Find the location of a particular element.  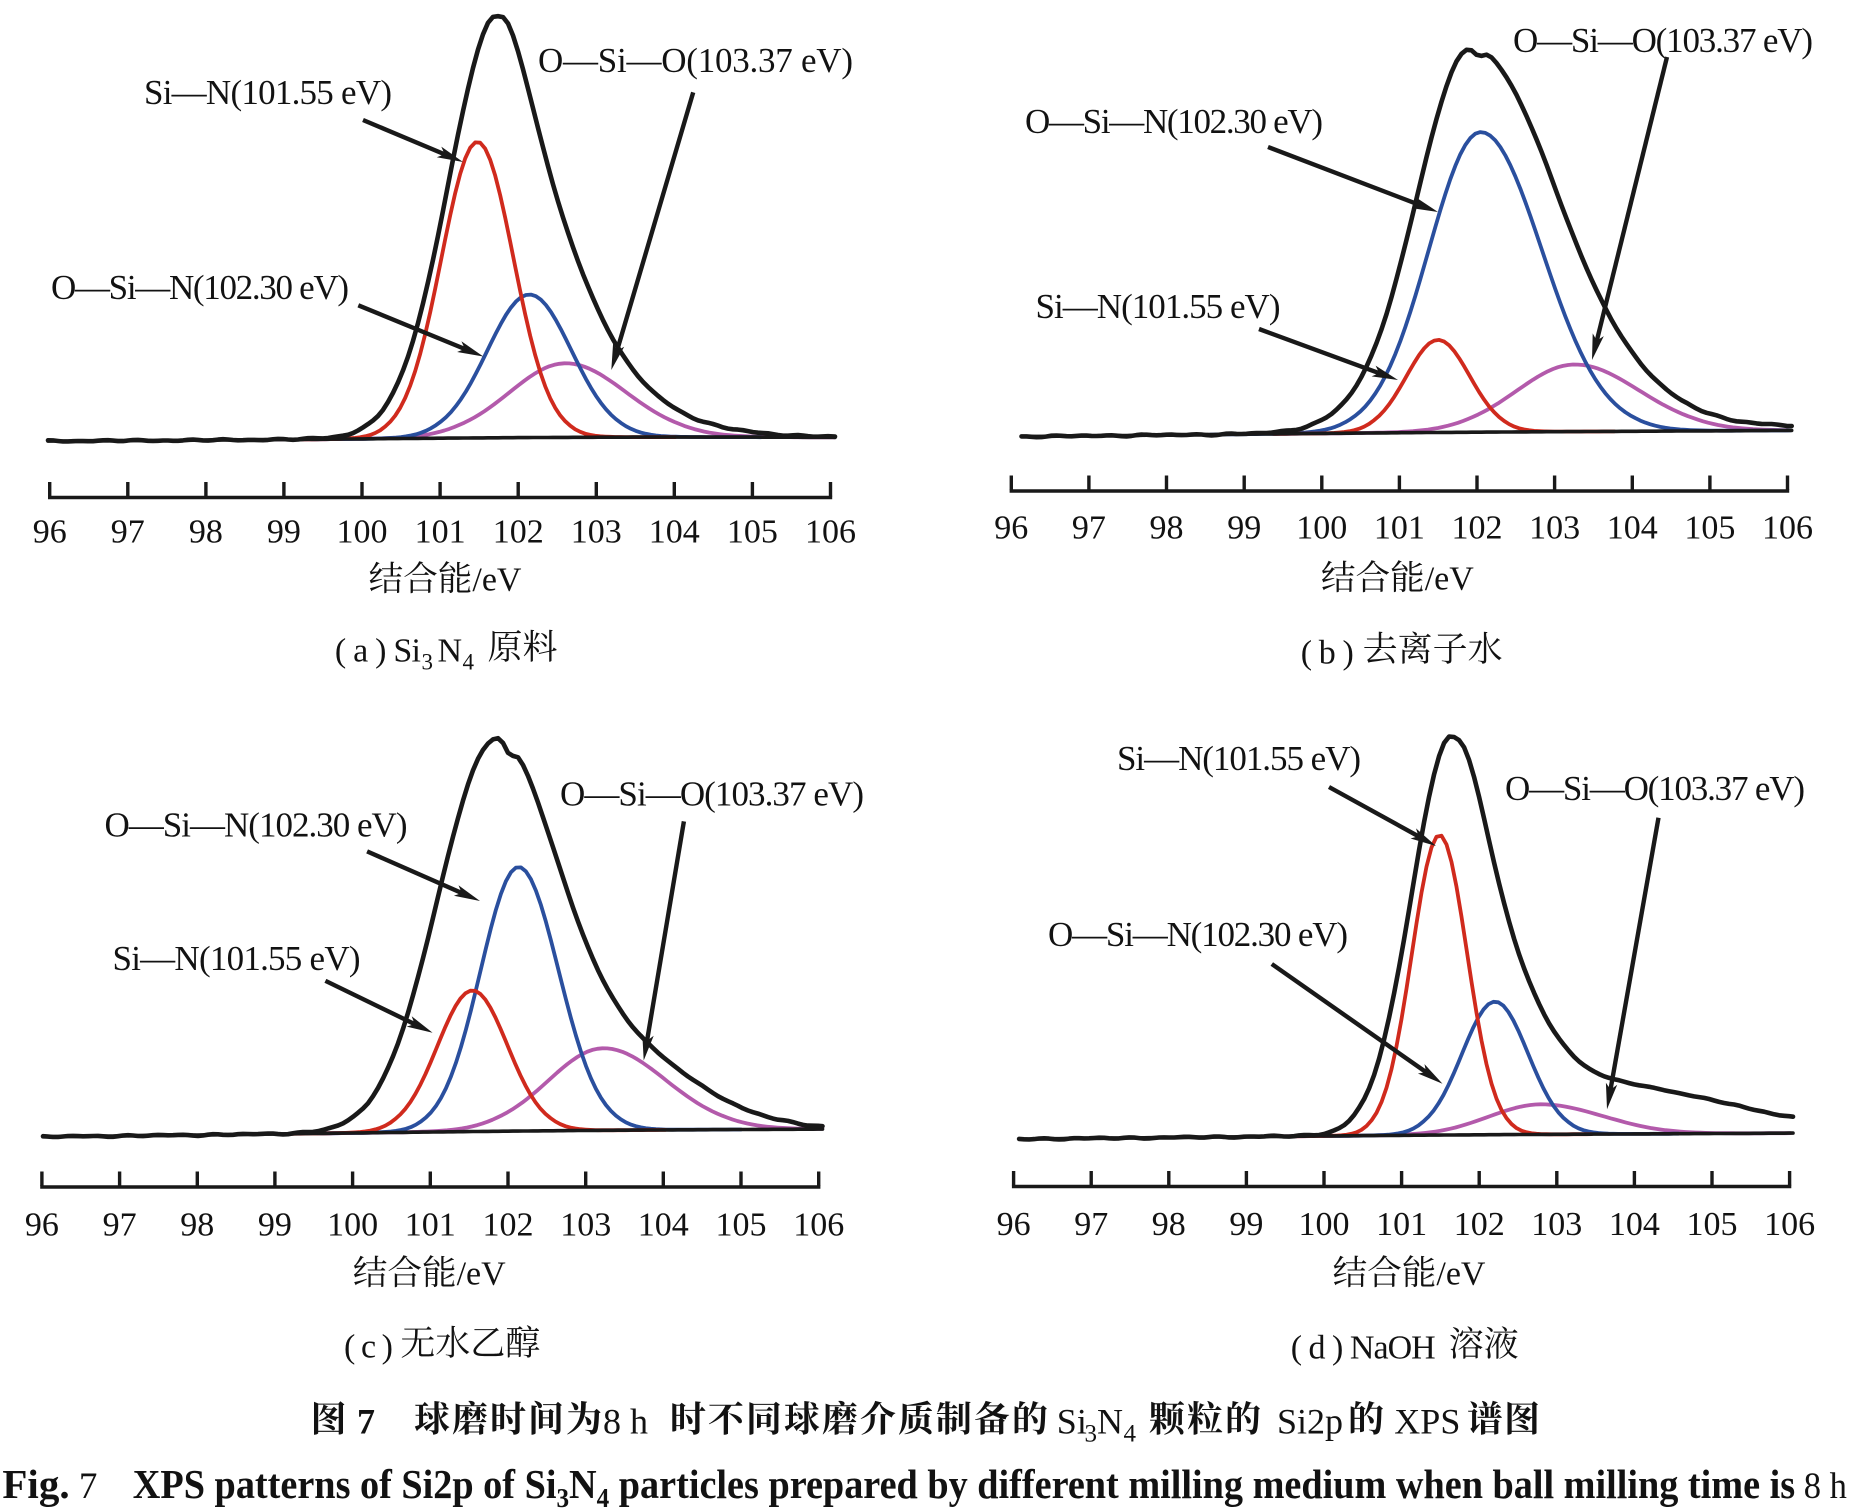

svg-text: 7 is located at coordinates (366, 1422).